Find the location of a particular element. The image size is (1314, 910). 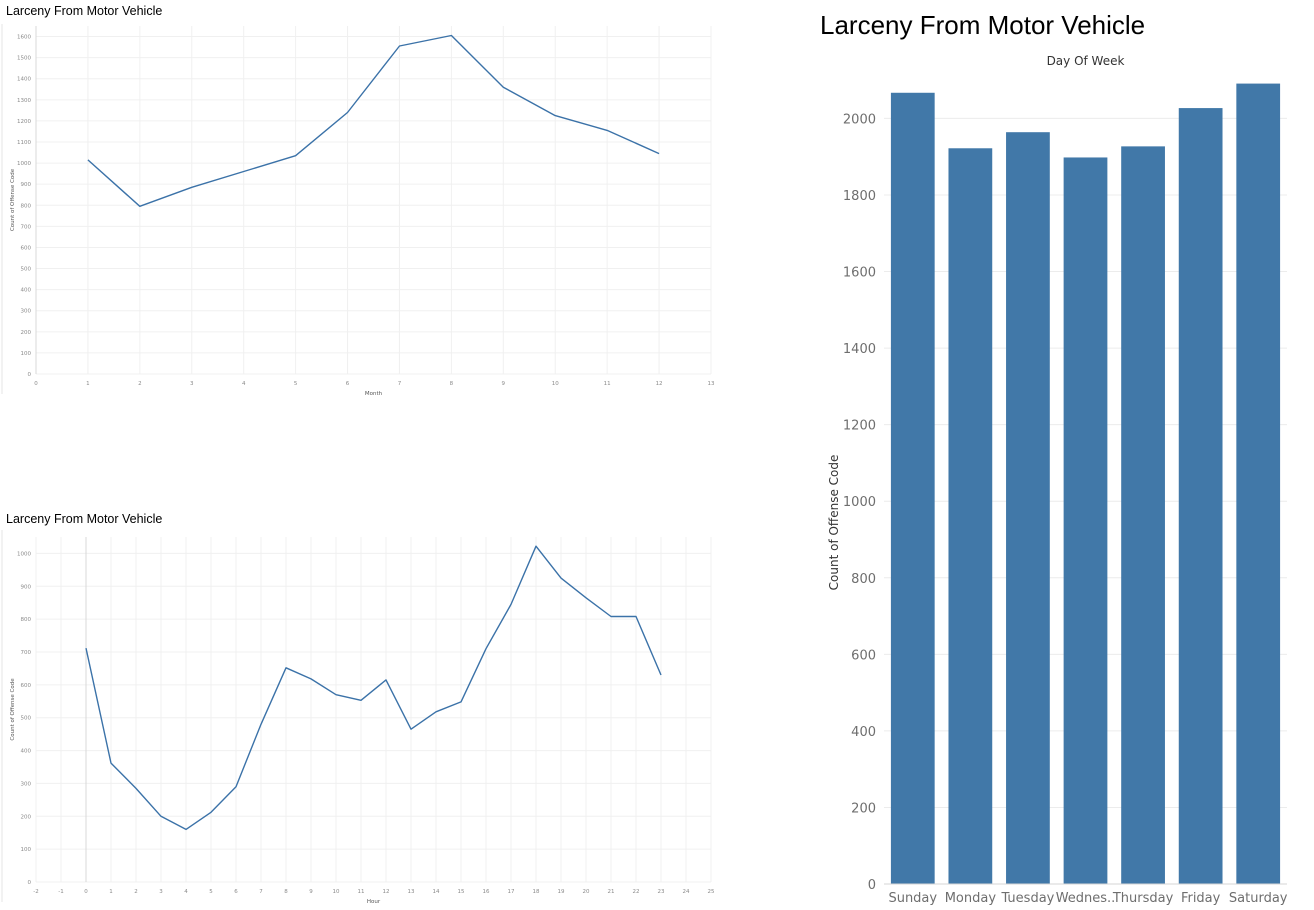

y-tick-label: 900 is located at coordinates (26, 185).